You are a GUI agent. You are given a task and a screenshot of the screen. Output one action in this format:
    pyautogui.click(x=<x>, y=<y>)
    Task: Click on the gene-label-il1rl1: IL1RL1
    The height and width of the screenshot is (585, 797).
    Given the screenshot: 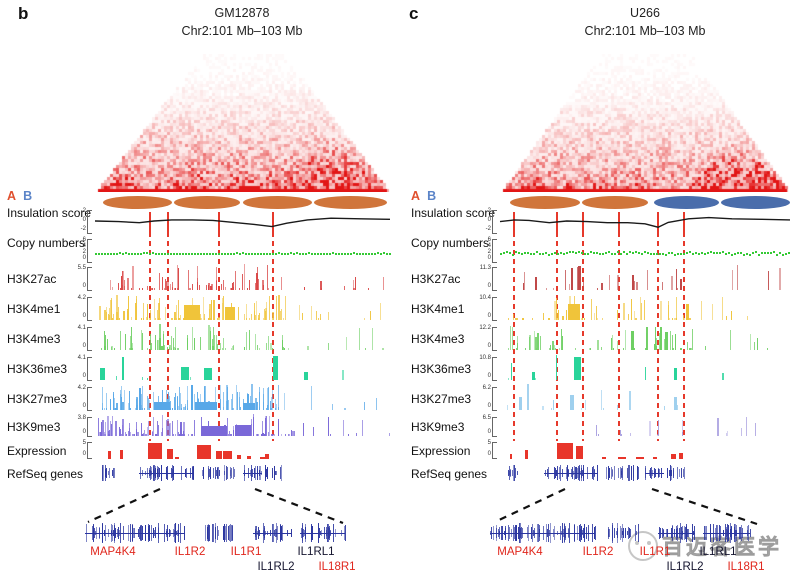 What is the action you would take?
    pyautogui.click(x=316, y=552)
    